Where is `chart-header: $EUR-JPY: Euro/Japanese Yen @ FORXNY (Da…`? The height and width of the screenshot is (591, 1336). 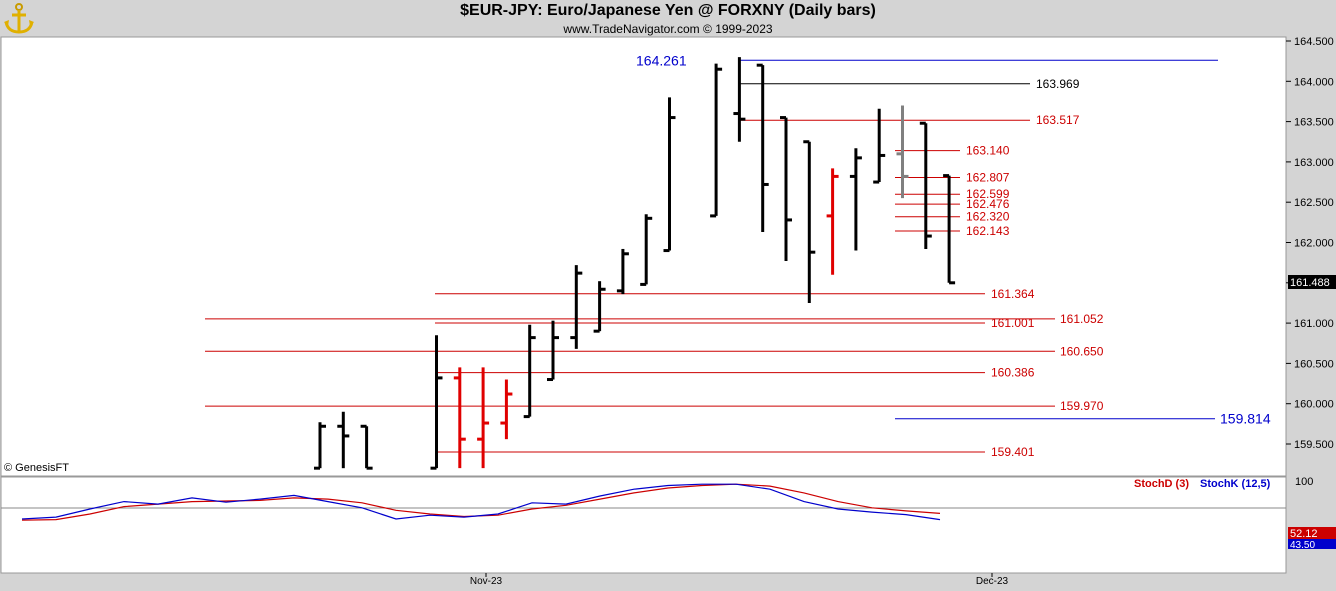 chart-header: $EUR-JPY: Euro/Japanese Yen @ FORXNY (Da… is located at coordinates (668, 18).